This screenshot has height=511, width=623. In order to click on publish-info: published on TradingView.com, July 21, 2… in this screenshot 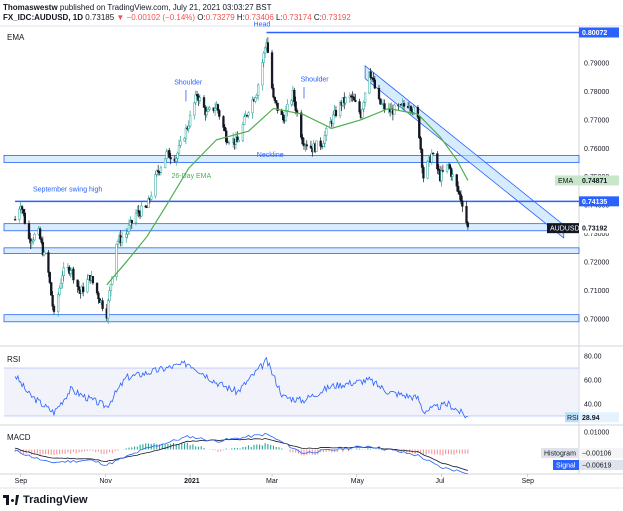, I will do `click(164, 7)`.